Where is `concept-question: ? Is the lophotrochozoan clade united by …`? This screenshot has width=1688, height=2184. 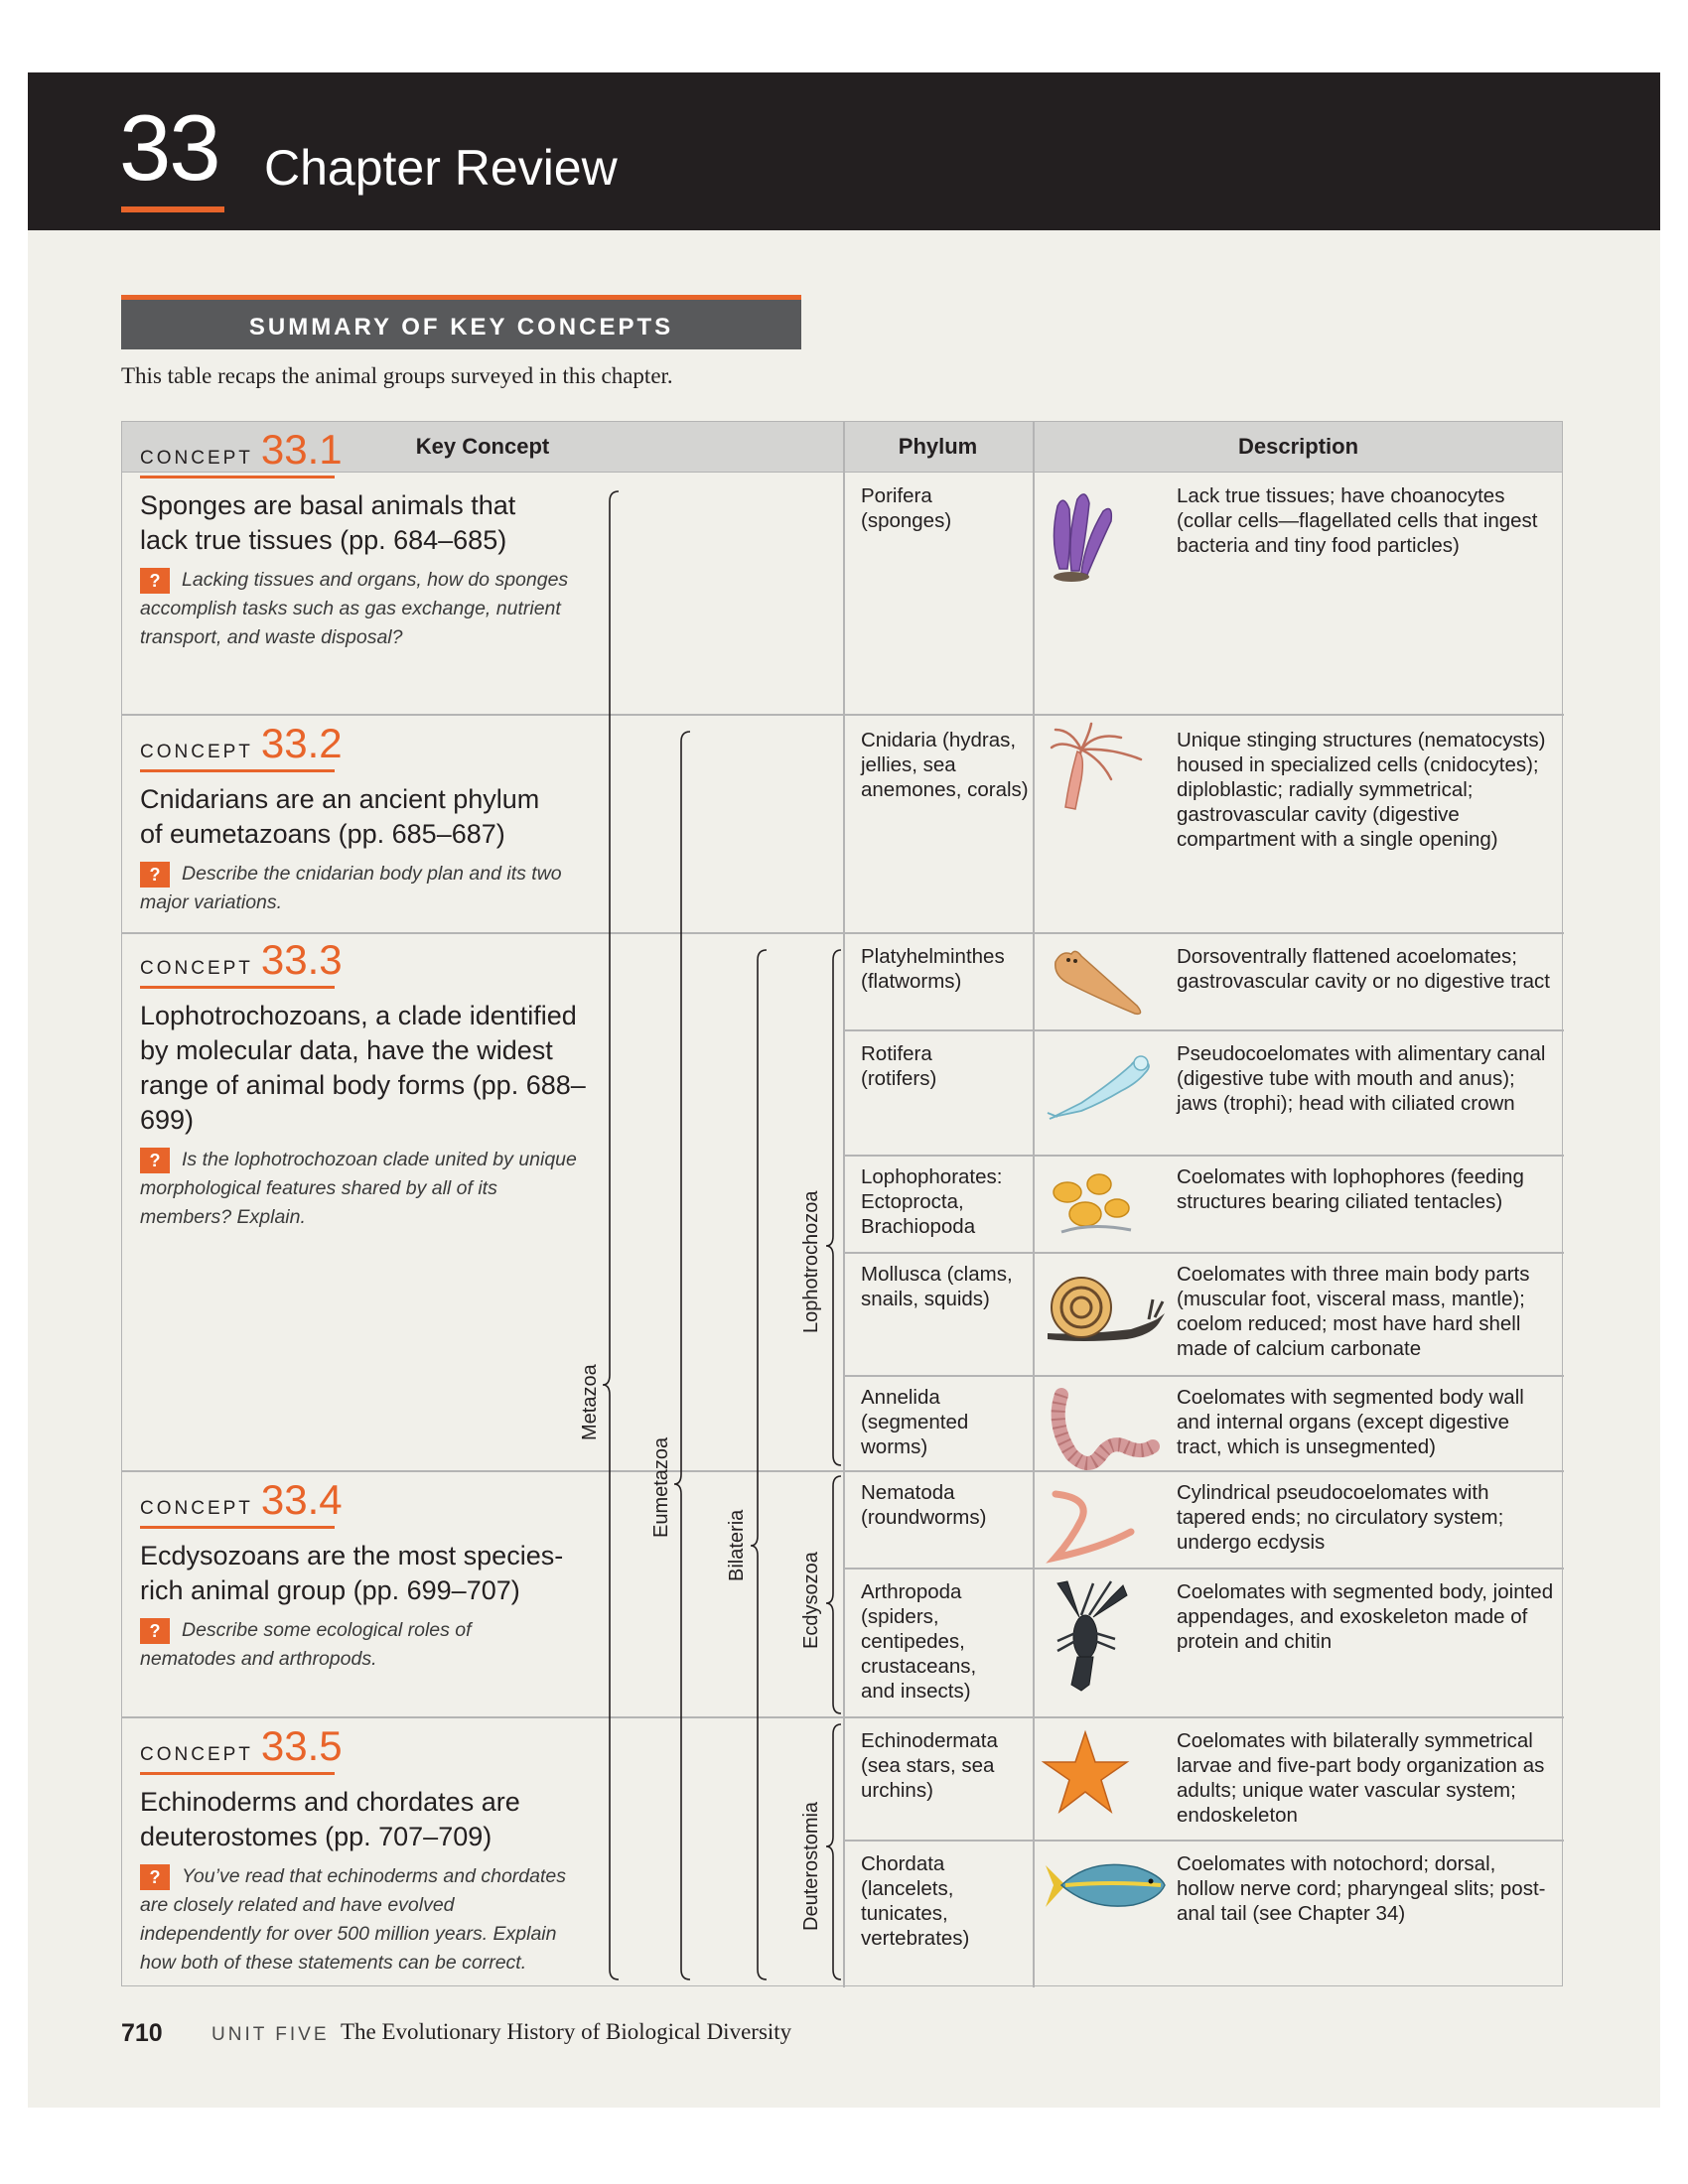
concept-question: ? Is the lophotrochozoan clade united by … is located at coordinates (358, 1187).